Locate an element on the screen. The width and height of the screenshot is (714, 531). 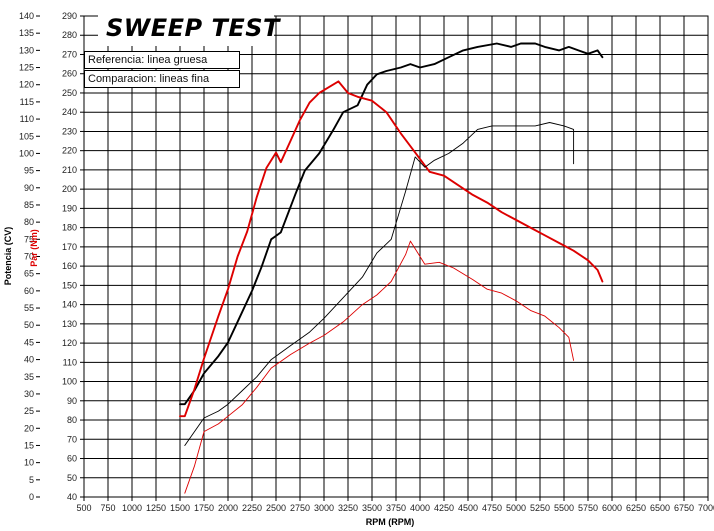
x-tick-label: 4250 is located at coordinates (444, 508).